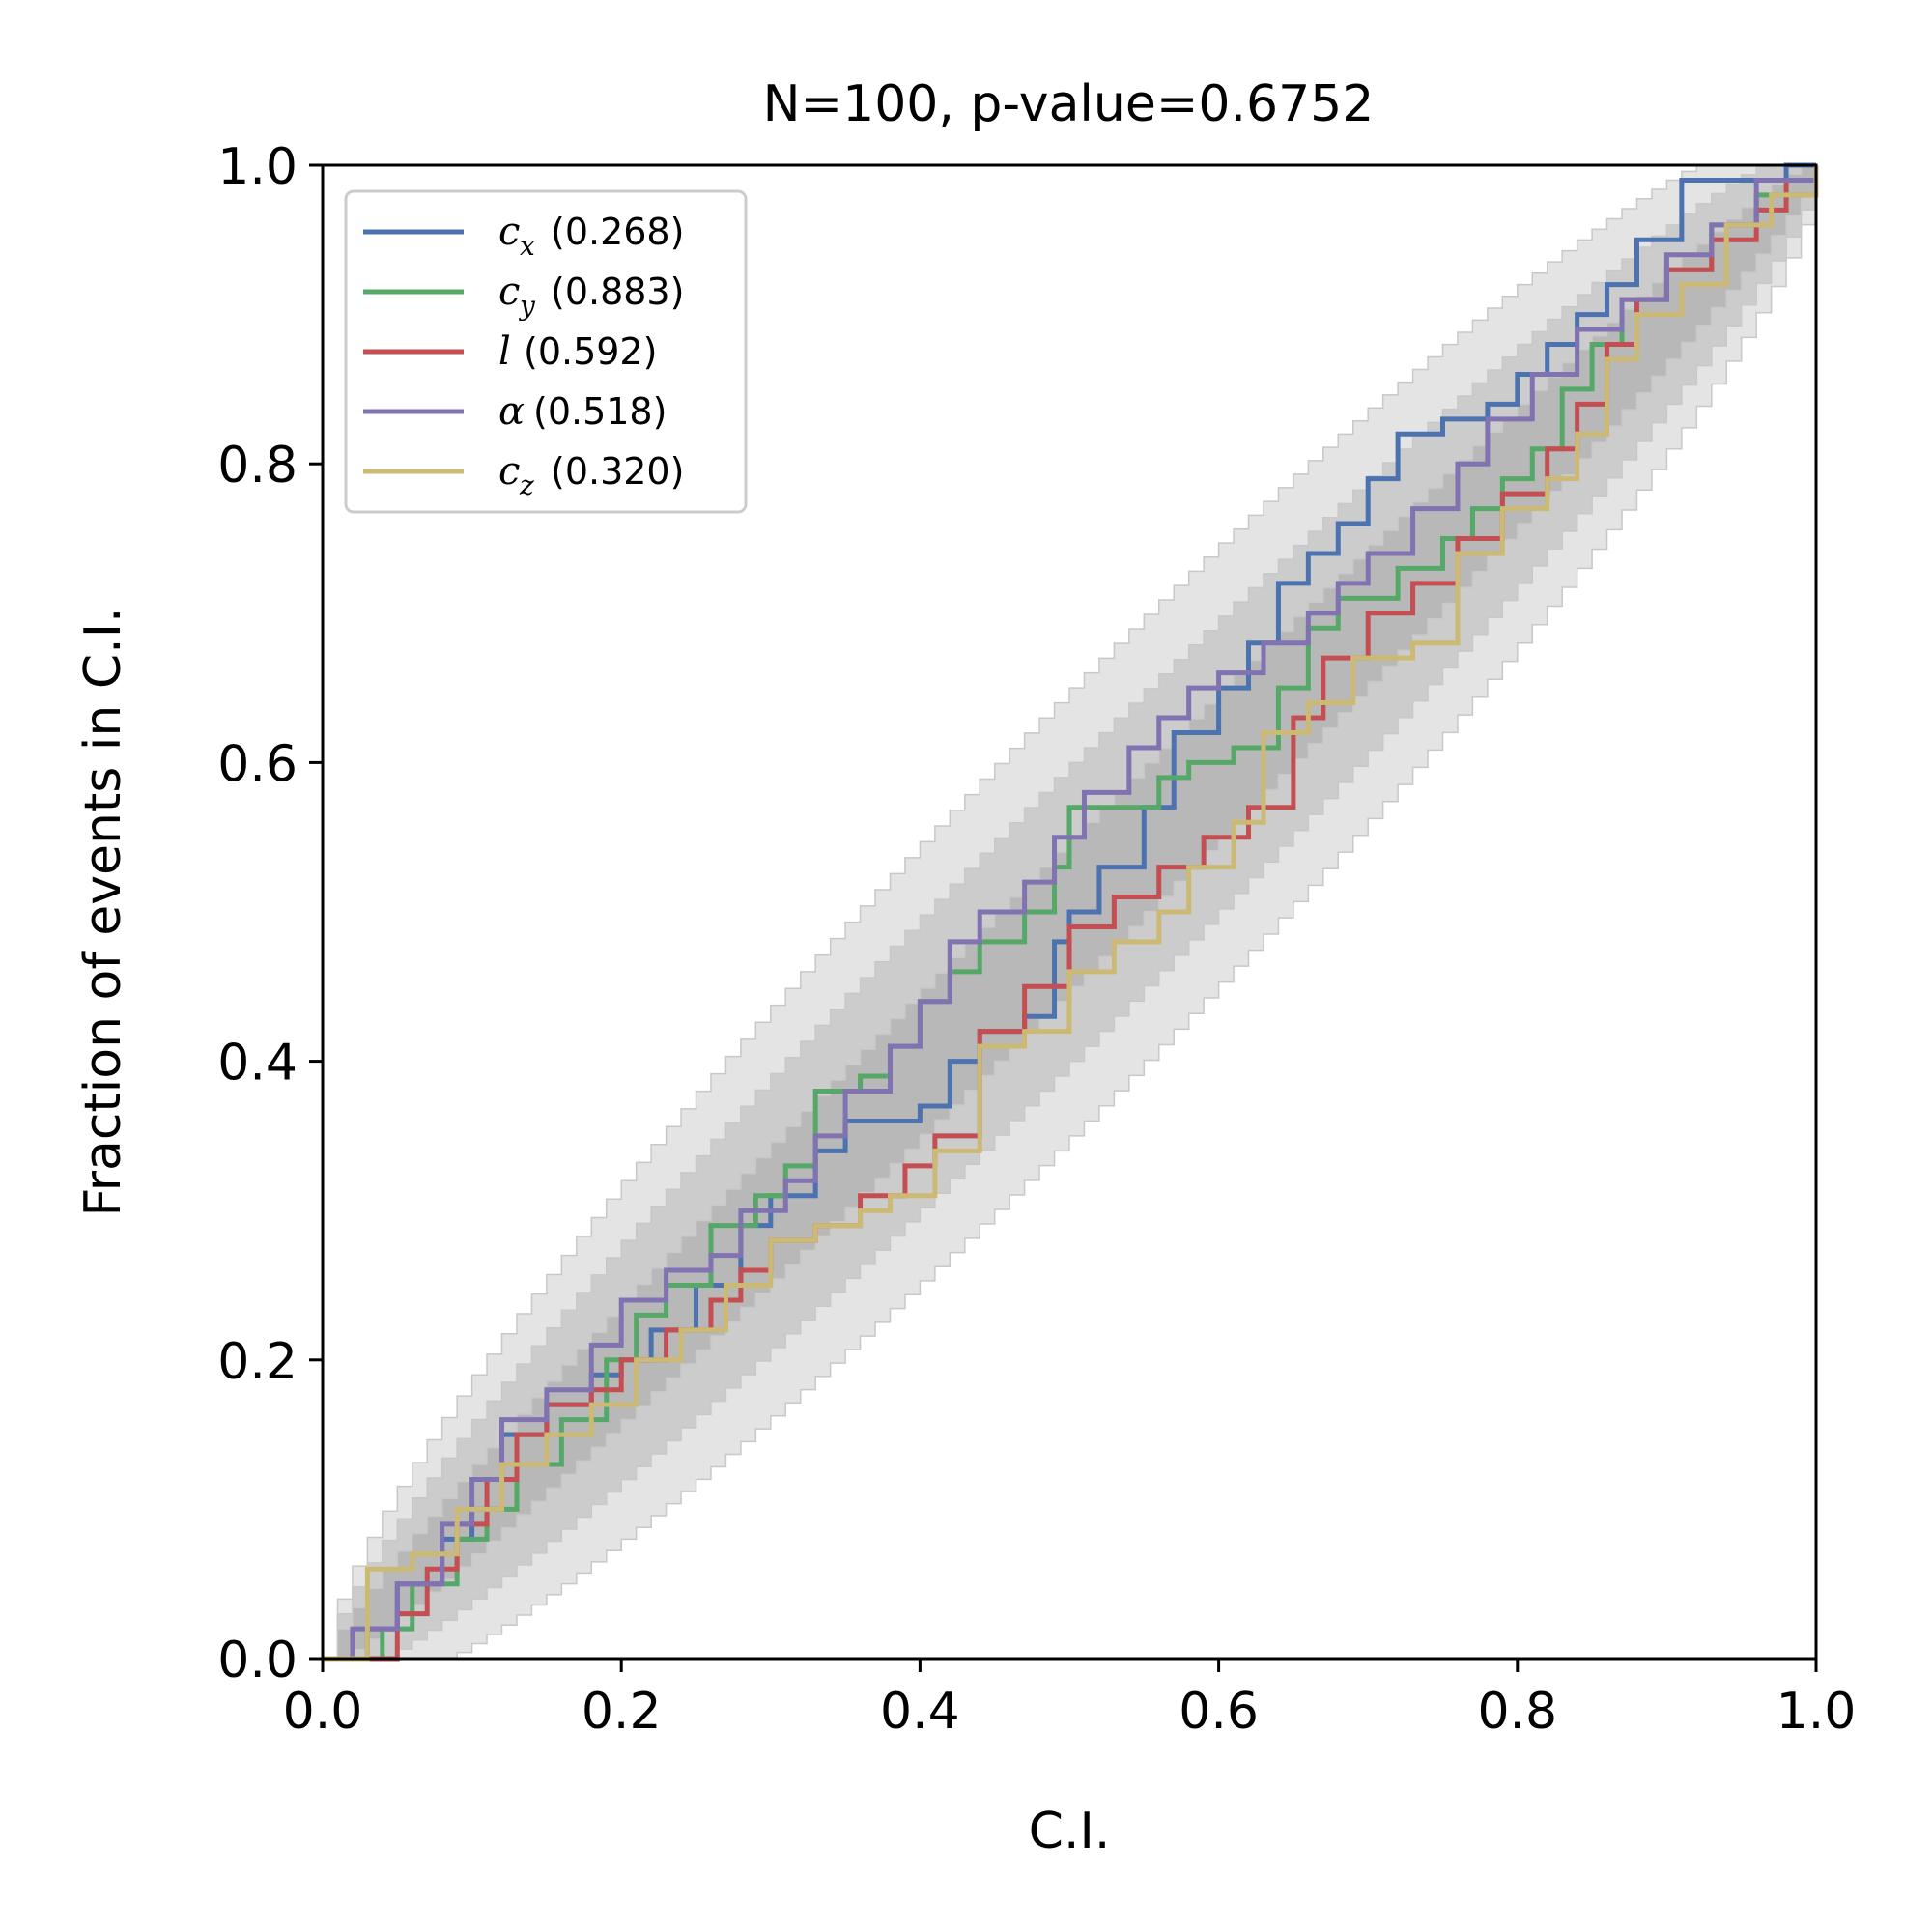  What do you see at coordinates (270, 914) in the screenshot?
I see `y-axis: 0.0 0.2 0.4 0.6 0.8 1.0` at bounding box center [270, 914].